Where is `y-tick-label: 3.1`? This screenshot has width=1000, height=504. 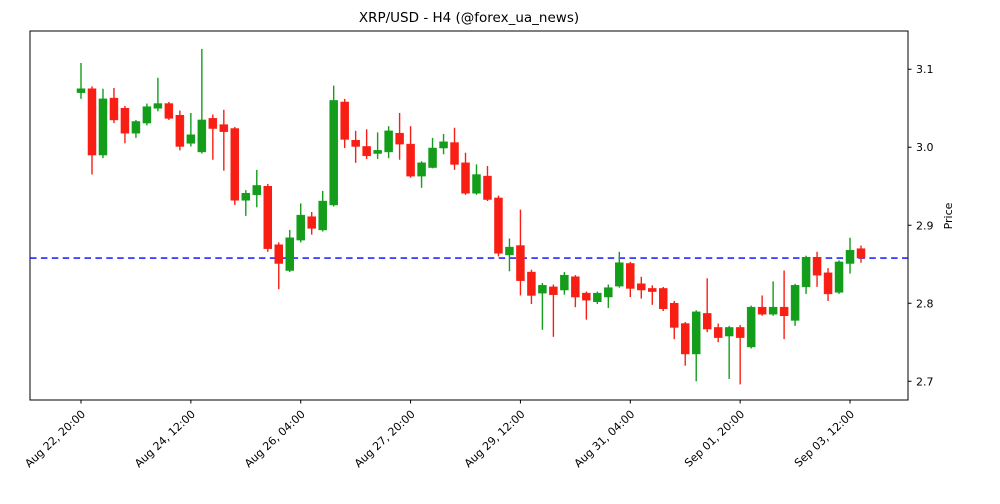
y-tick-label: 3.1 is located at coordinates (925, 69).